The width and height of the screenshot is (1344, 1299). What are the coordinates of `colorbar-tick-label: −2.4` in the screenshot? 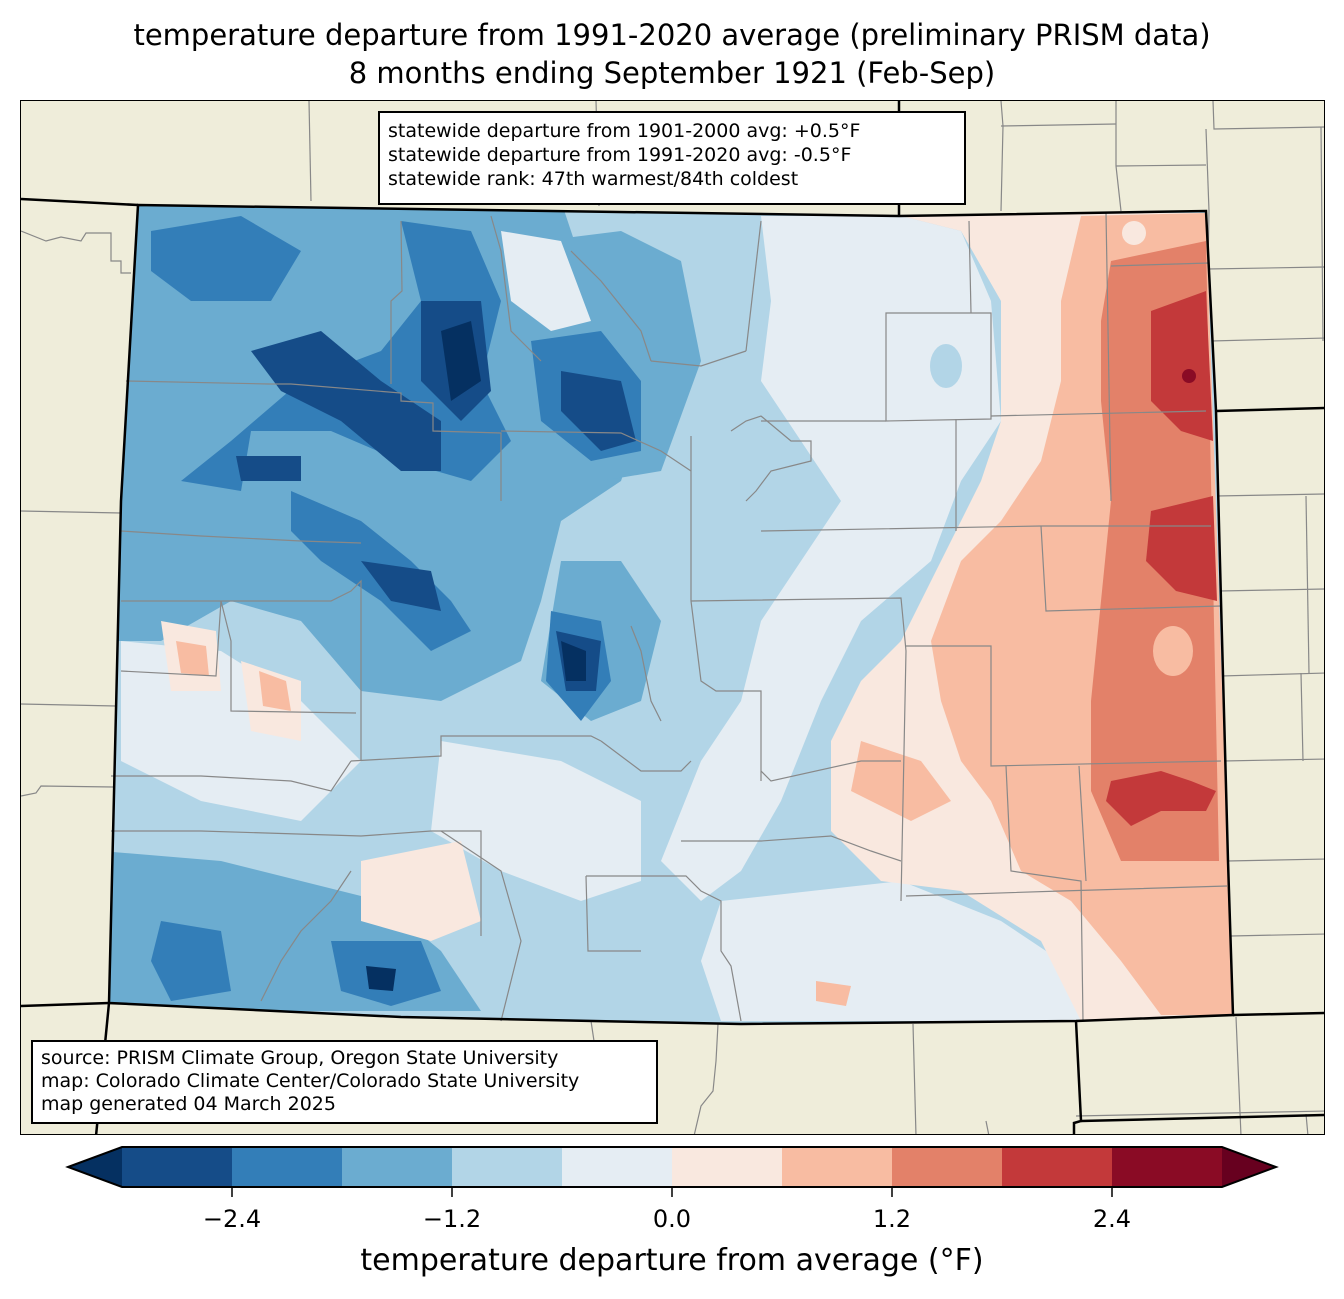 It's located at (232, 1219).